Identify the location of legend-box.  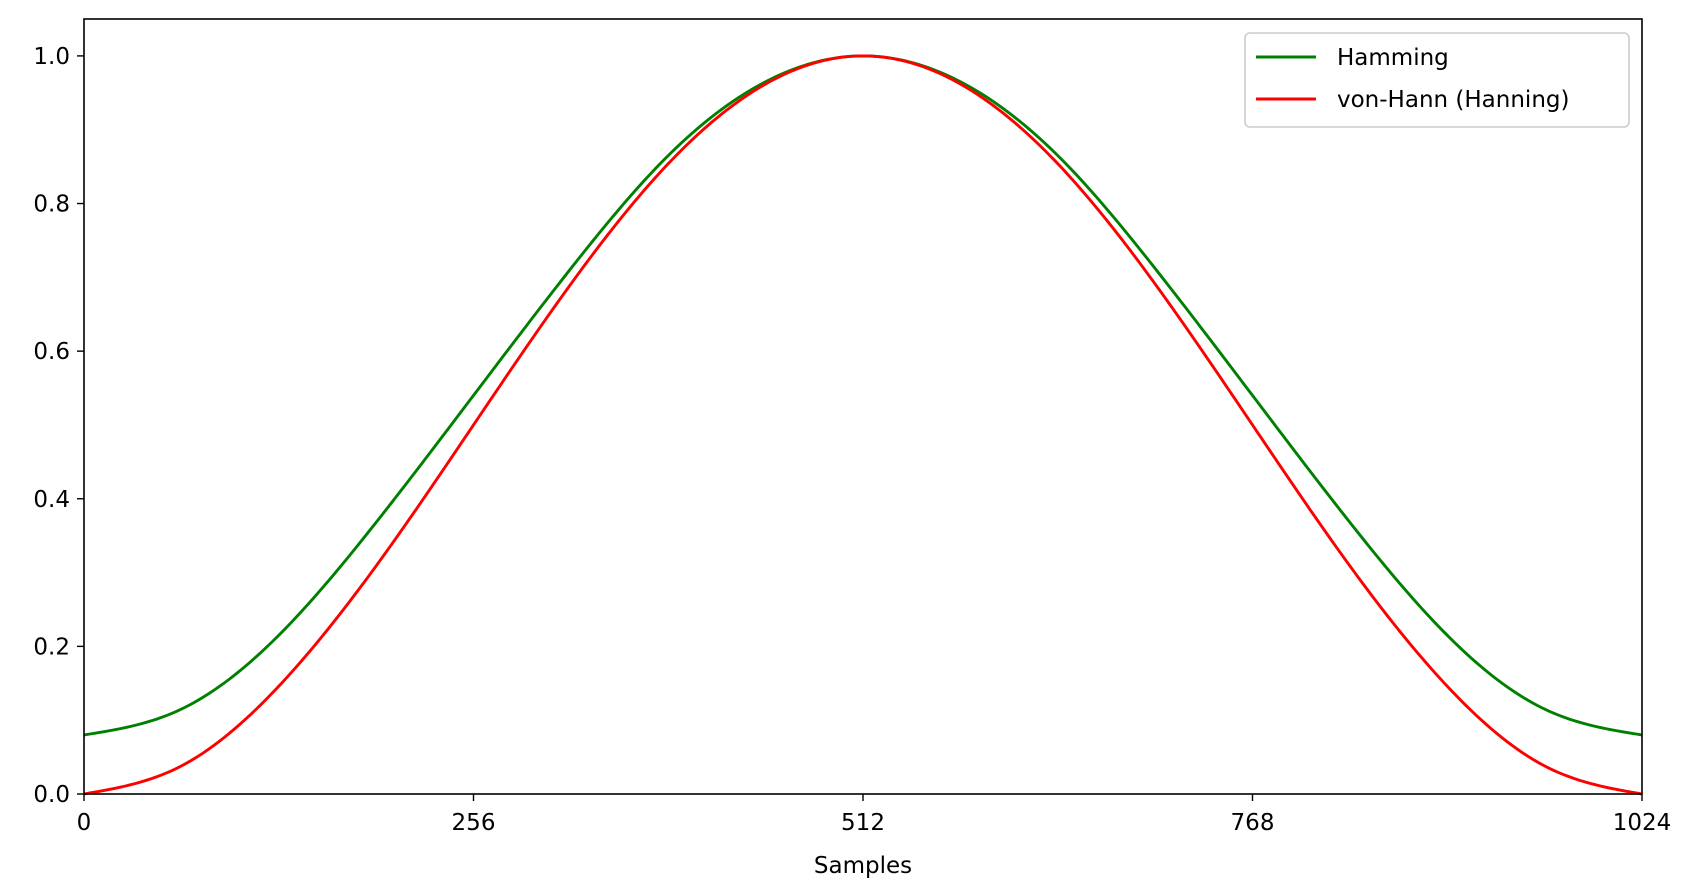
(1437, 80).